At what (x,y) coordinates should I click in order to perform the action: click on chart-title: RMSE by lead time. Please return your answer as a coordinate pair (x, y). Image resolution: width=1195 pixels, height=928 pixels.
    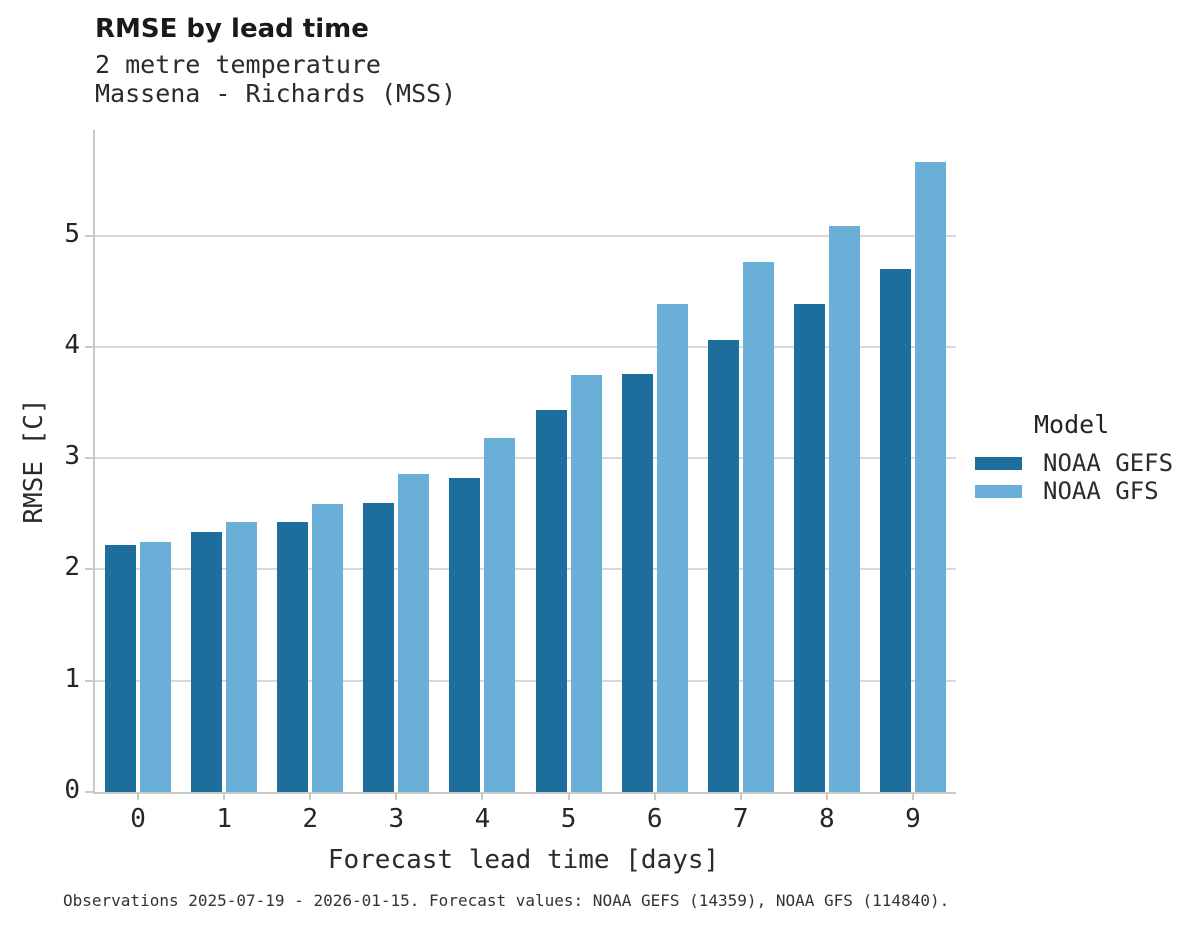
    Looking at the image, I should click on (232, 29).